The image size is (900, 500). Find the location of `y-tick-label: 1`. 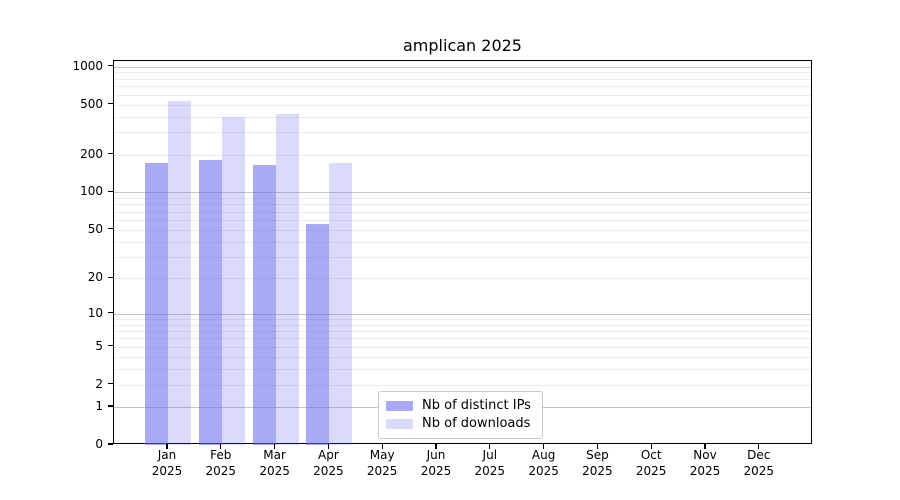

y-tick-label: 1 is located at coordinates (99, 406).